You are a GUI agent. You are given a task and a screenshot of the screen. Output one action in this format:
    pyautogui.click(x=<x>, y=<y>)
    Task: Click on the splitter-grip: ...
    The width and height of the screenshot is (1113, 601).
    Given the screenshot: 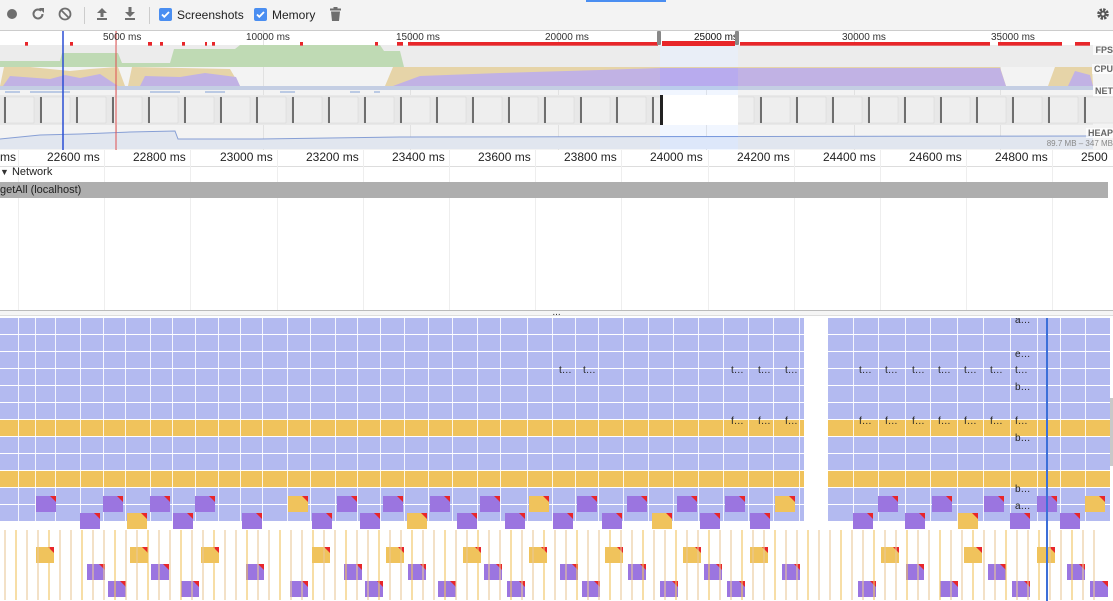 What is the action you would take?
    pyautogui.click(x=556, y=312)
    